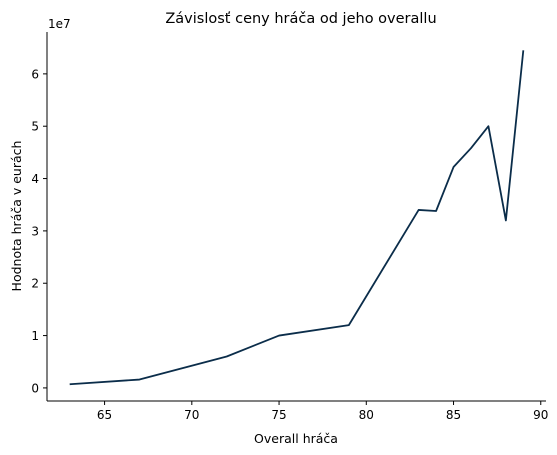 This screenshot has height=455, width=557. I want to click on chart-title: Závislosť ceny hráča od jeho overallu, so click(300, 19).